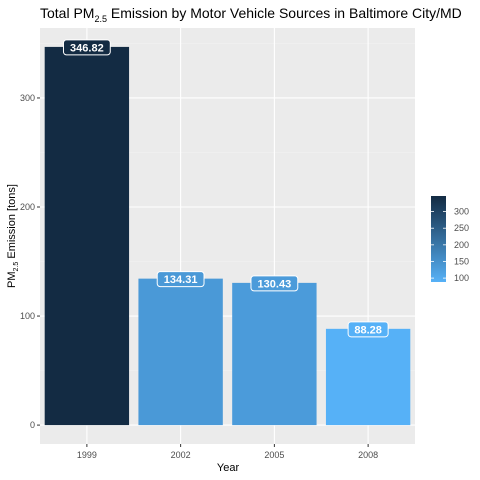 The image size is (480, 480). Describe the element at coordinates (181, 455) in the screenshot. I see `x-tick-label: 2002` at that location.